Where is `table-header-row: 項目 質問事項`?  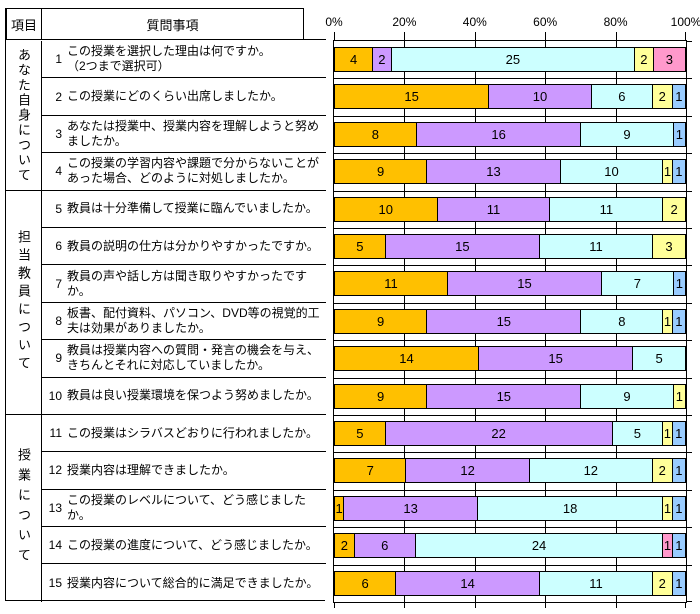 table-header-row: 項目 質問事項 is located at coordinates (155, 23).